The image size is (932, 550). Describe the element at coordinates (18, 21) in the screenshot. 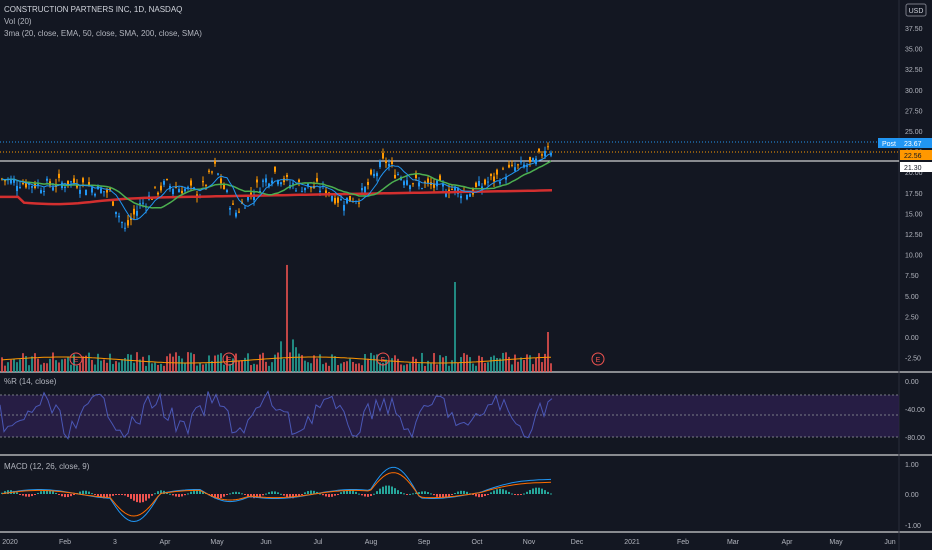

I see `volume-indicator-label: Vol (20)` at that location.